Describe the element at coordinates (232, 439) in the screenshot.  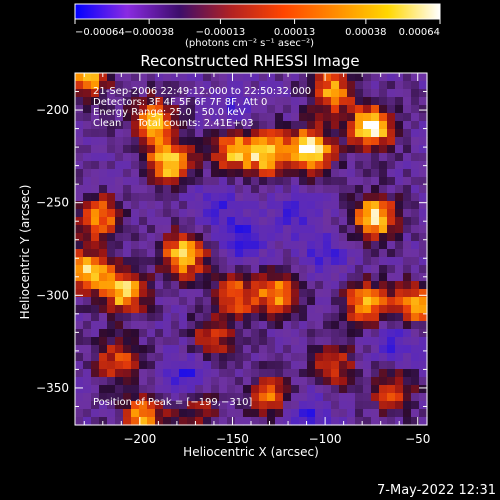
I see `x-tick-label: −150` at that location.